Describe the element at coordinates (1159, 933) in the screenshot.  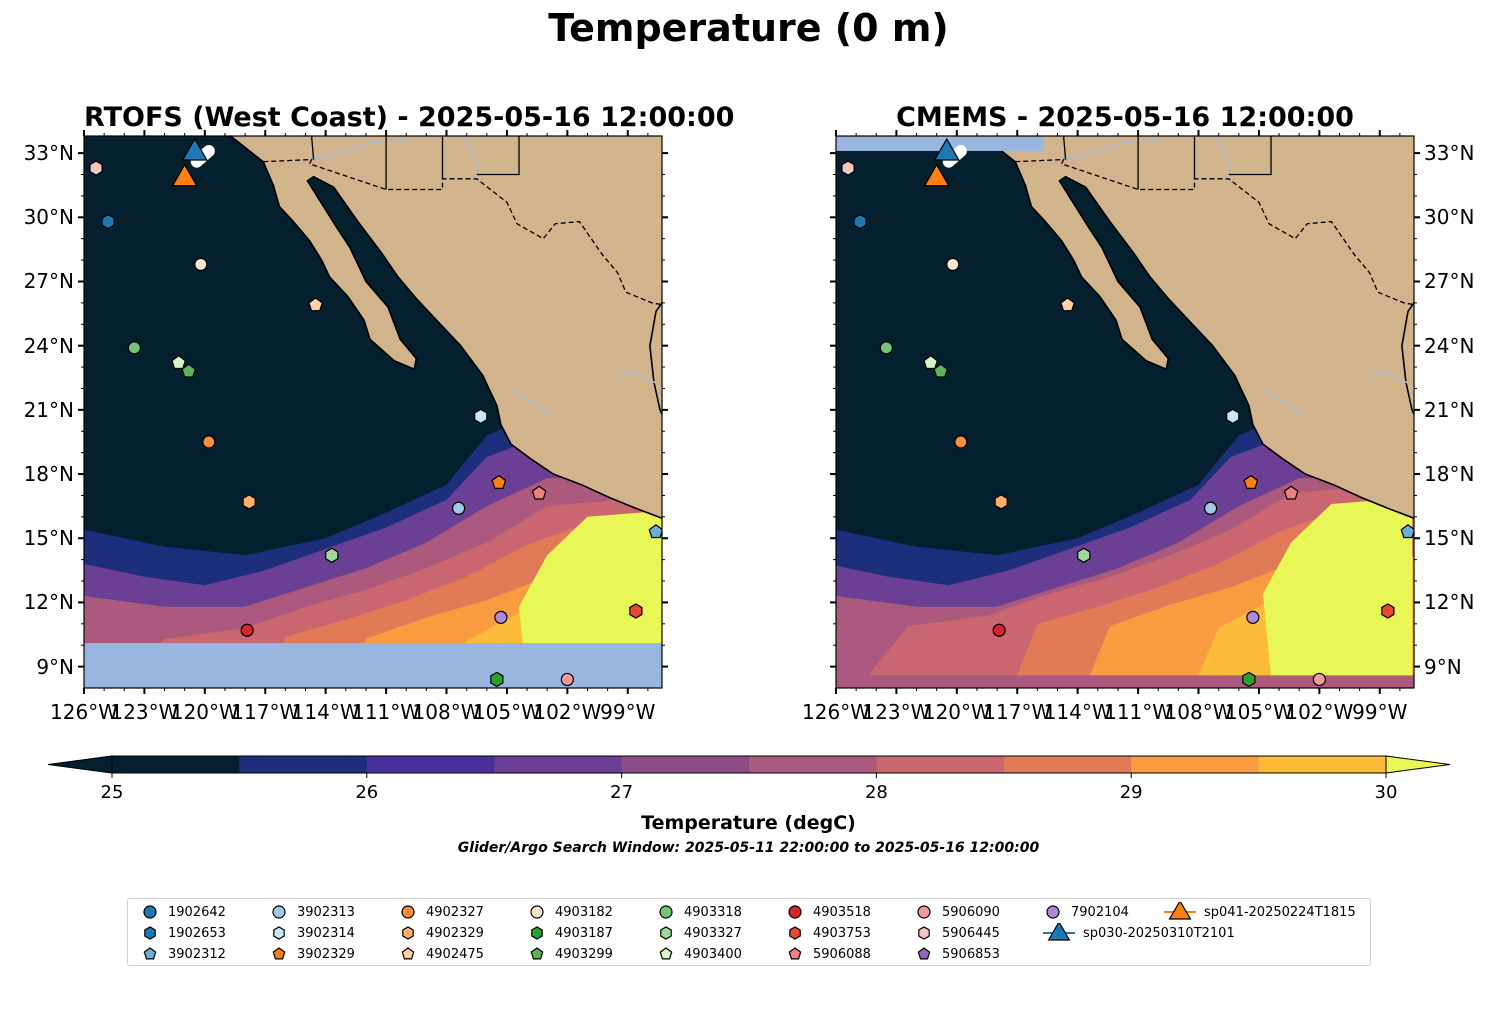
I see `legend-label: sp030-20250310T2101` at that location.